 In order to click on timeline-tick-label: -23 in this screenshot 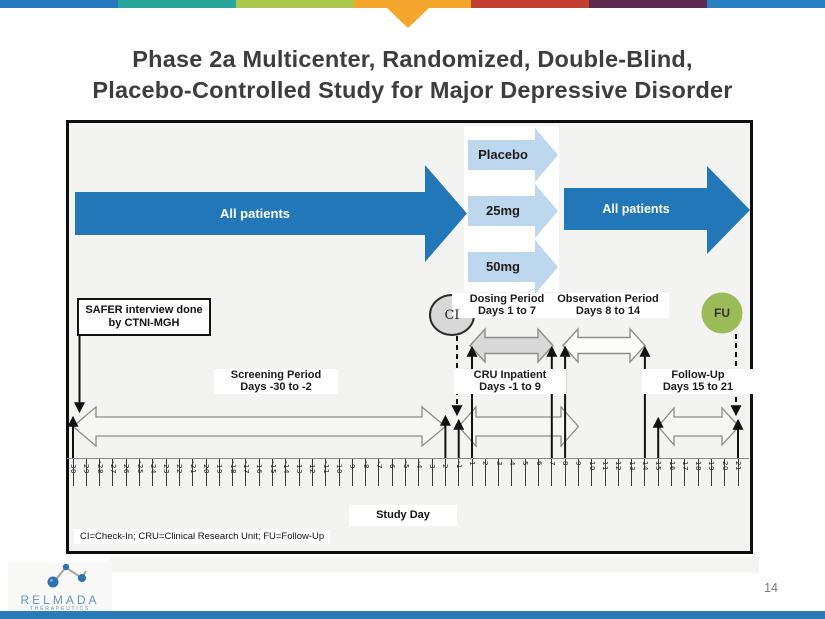, I will do `click(166, 467)`.